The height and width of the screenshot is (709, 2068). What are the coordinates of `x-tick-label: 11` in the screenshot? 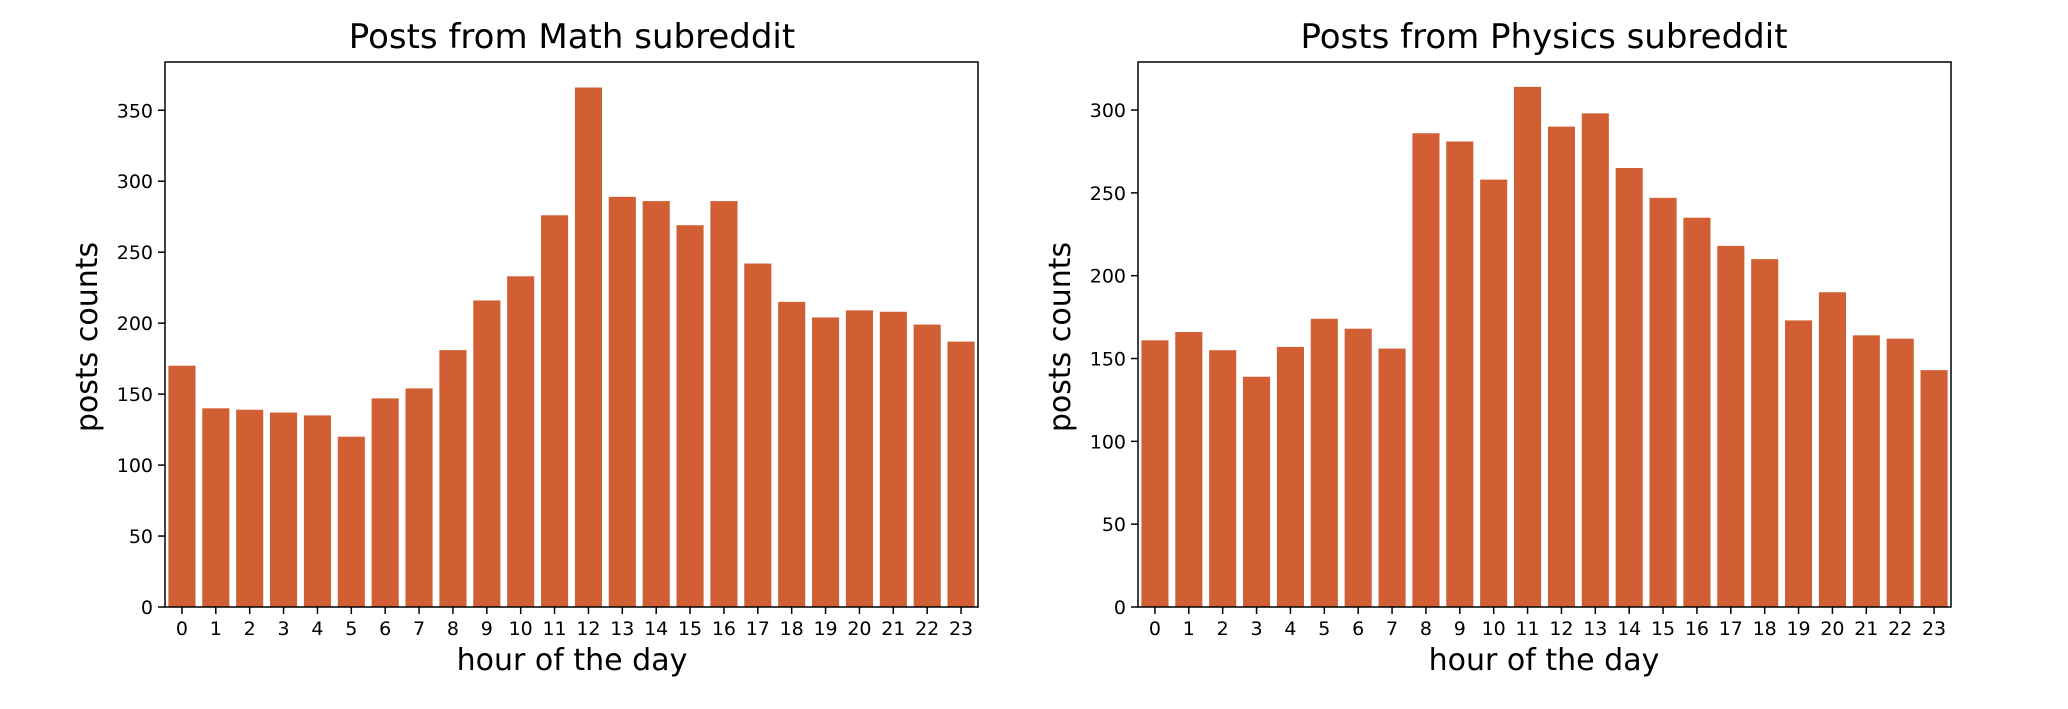 It's located at (554, 629).